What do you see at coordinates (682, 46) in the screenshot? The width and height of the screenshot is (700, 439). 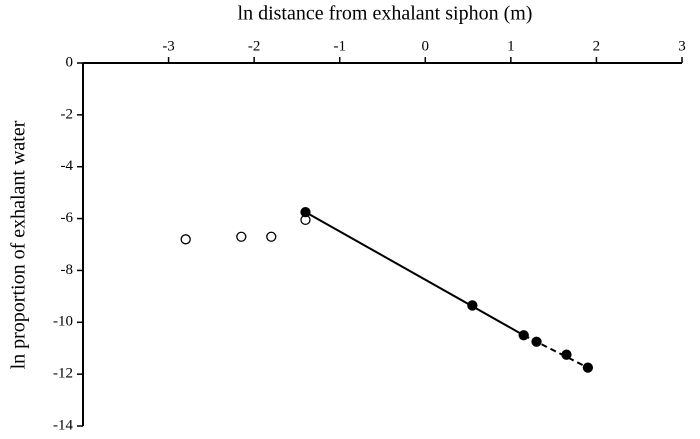 I see `x-tick-label: 3` at bounding box center [682, 46].